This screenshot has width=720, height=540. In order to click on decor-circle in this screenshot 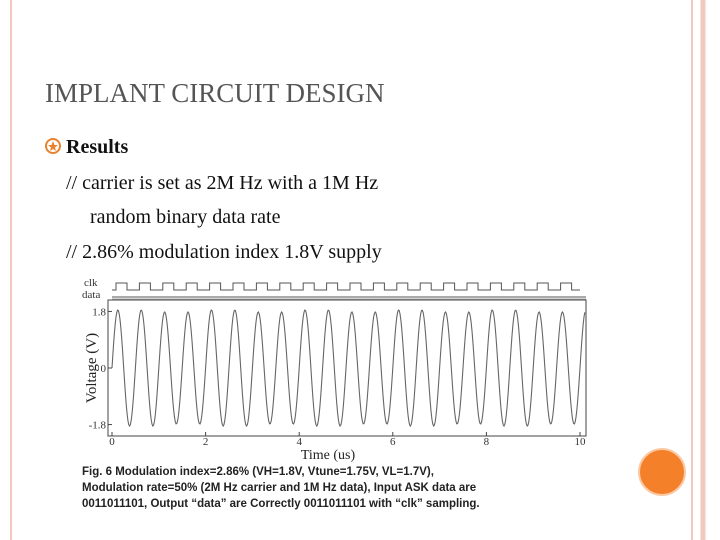, I will do `click(662, 472)`.